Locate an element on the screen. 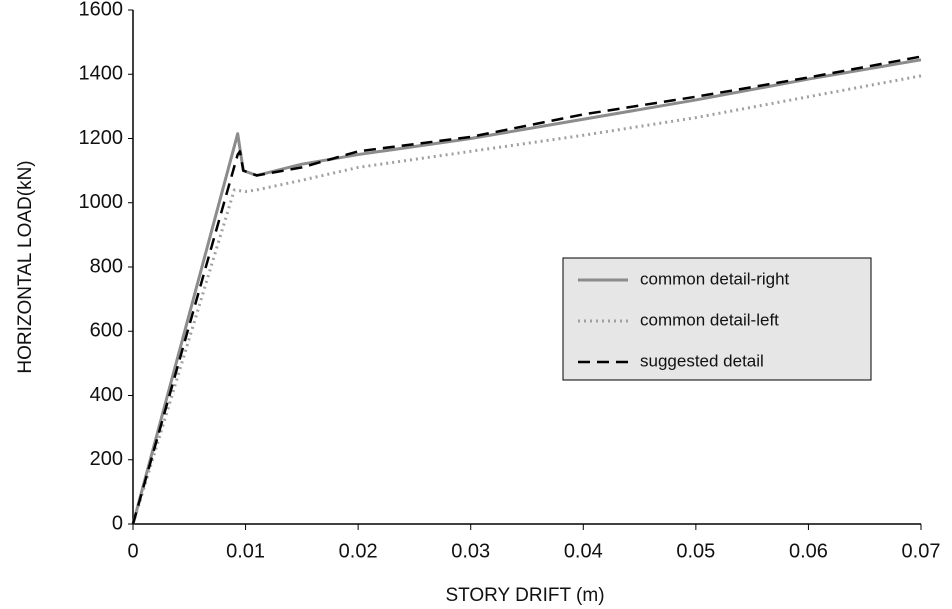  y-tick-label: 1200 is located at coordinates (101, 138).